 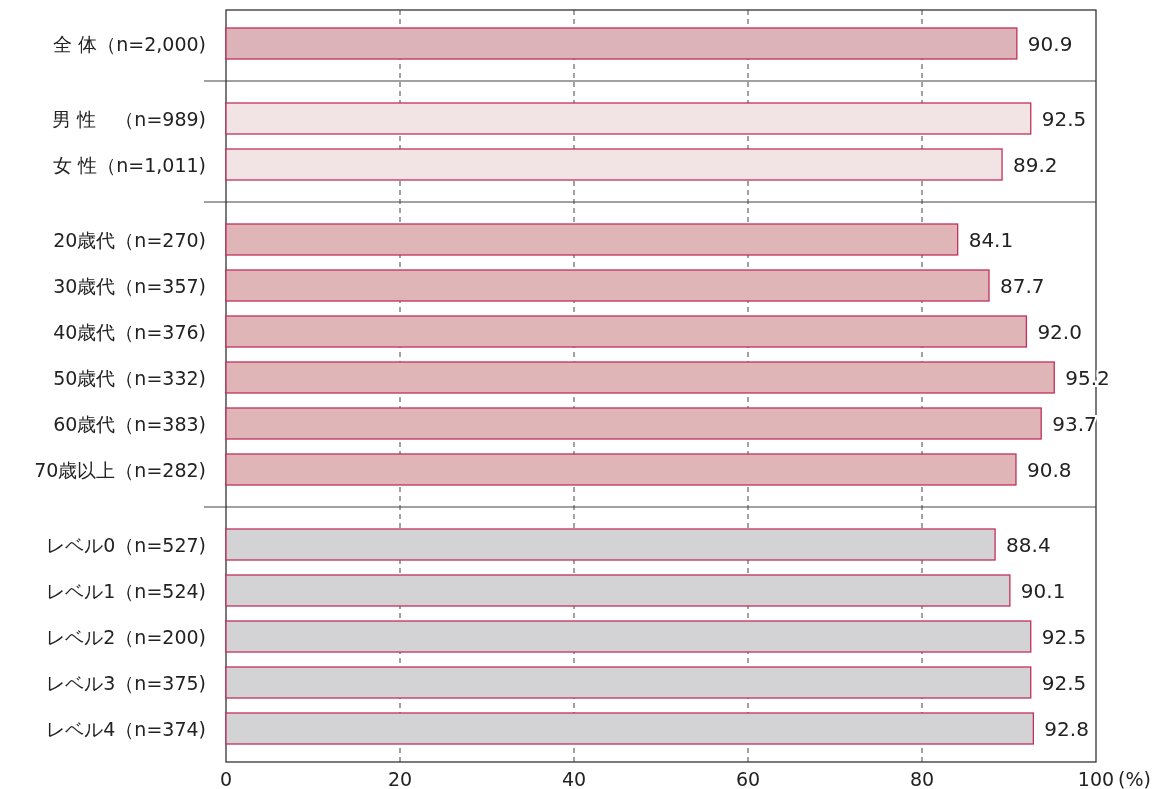 What do you see at coordinates (1066, 728) in the screenshot?
I see `data-label: 92.8` at bounding box center [1066, 728].